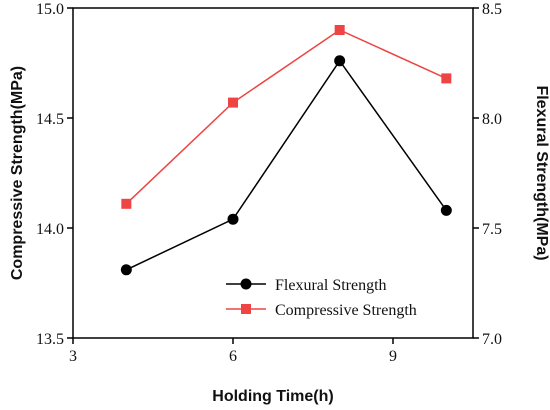  I want to click on y-axis-right-title: Flexural Strength(MPa), so click(541, 172).